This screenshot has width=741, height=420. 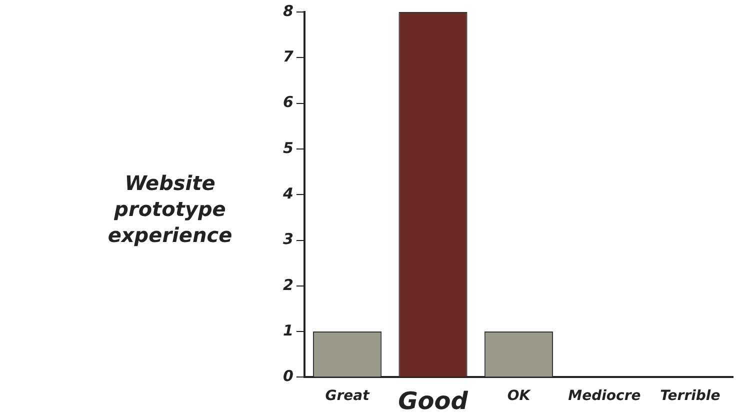 What do you see at coordinates (288, 330) in the screenshot?
I see `y-tick-label: 1` at bounding box center [288, 330].